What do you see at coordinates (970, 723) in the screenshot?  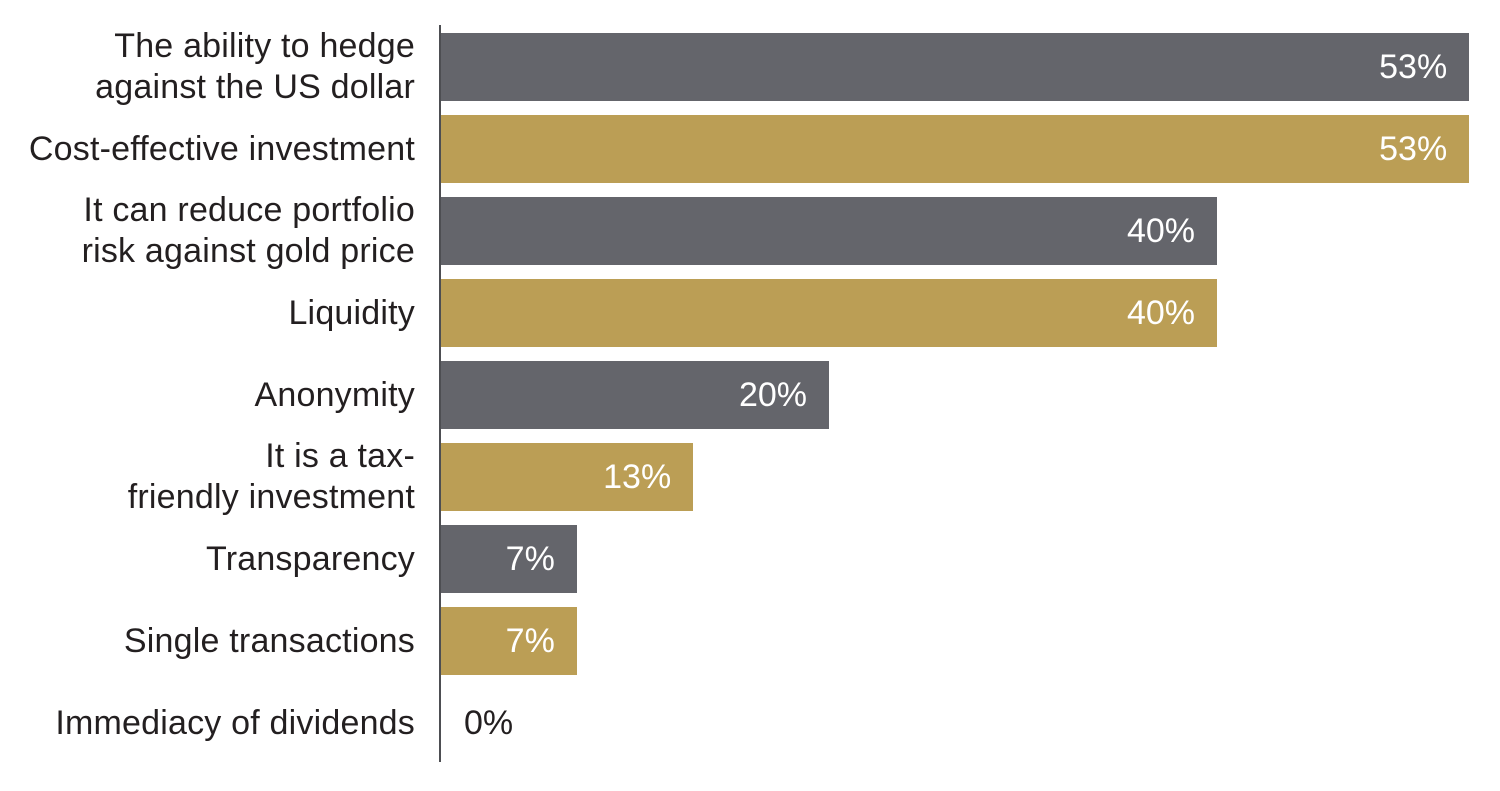 I see `bar-area: 0%` at bounding box center [970, 723].